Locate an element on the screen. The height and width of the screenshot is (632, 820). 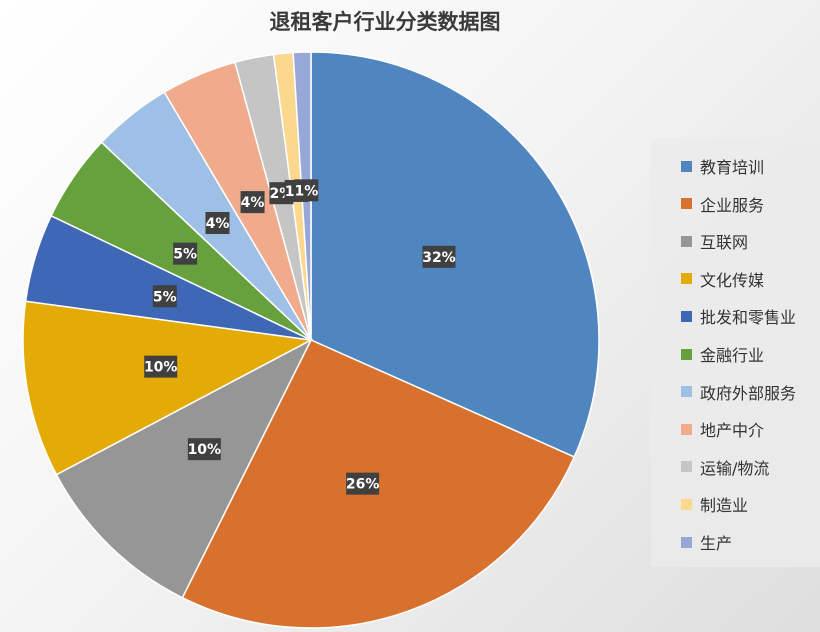
legend-item-10: 生产 is located at coordinates (706, 542).